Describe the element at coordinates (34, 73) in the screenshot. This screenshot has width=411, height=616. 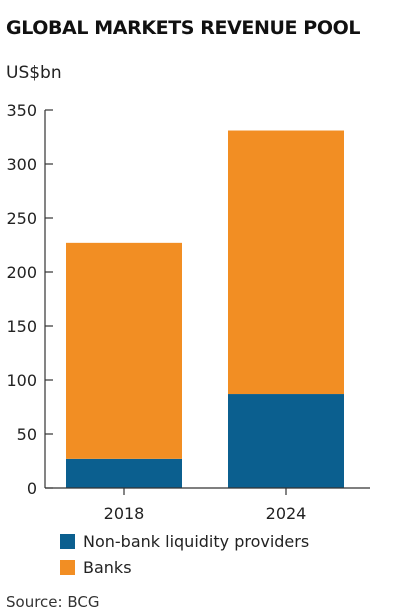
I see `y-axis-unit-label: US$bn` at that location.